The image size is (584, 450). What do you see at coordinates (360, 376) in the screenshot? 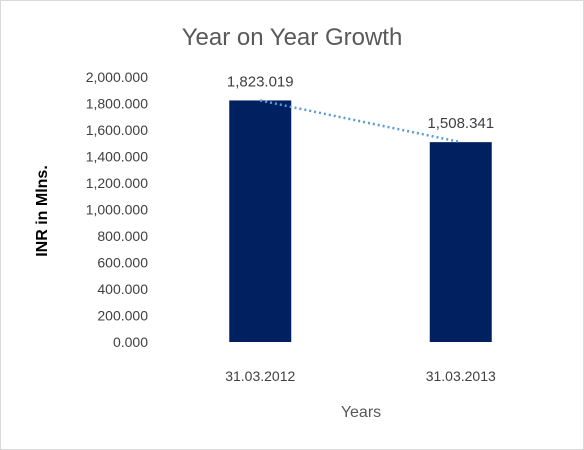
I see `x-axis-ticks: 31.03.2012 31.03.2013` at bounding box center [360, 376].